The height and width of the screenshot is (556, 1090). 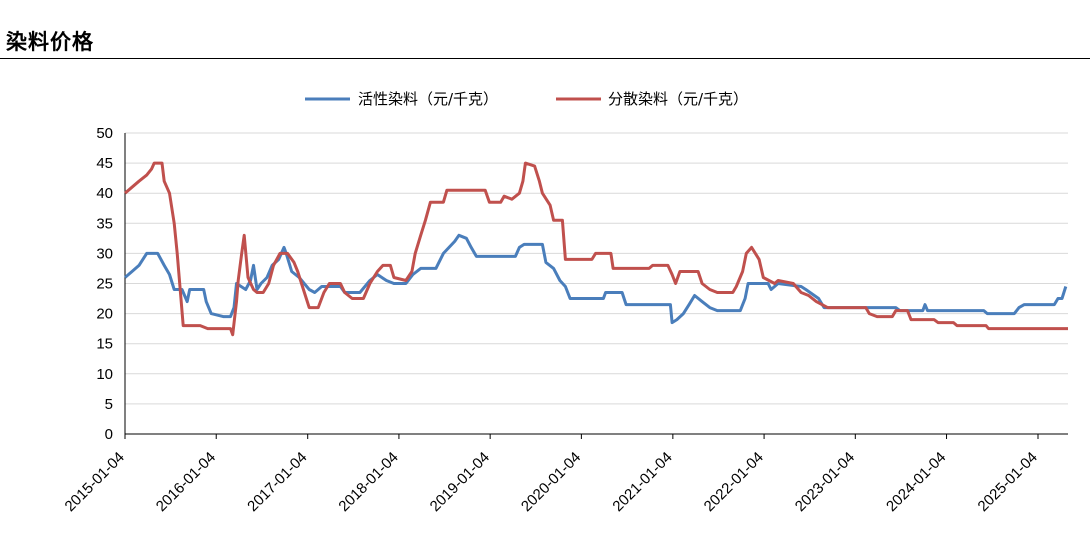 I want to click on y-axis-tick-labels: 0 5 10 15 20 25 30 35 40 45 50, so click(x=104, y=284).